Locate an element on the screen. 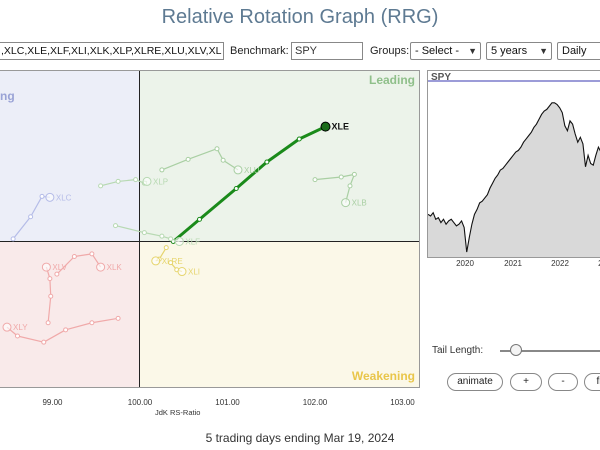 The width and height of the screenshot is (600, 450). zoom-out-button: - is located at coordinates (563, 382).